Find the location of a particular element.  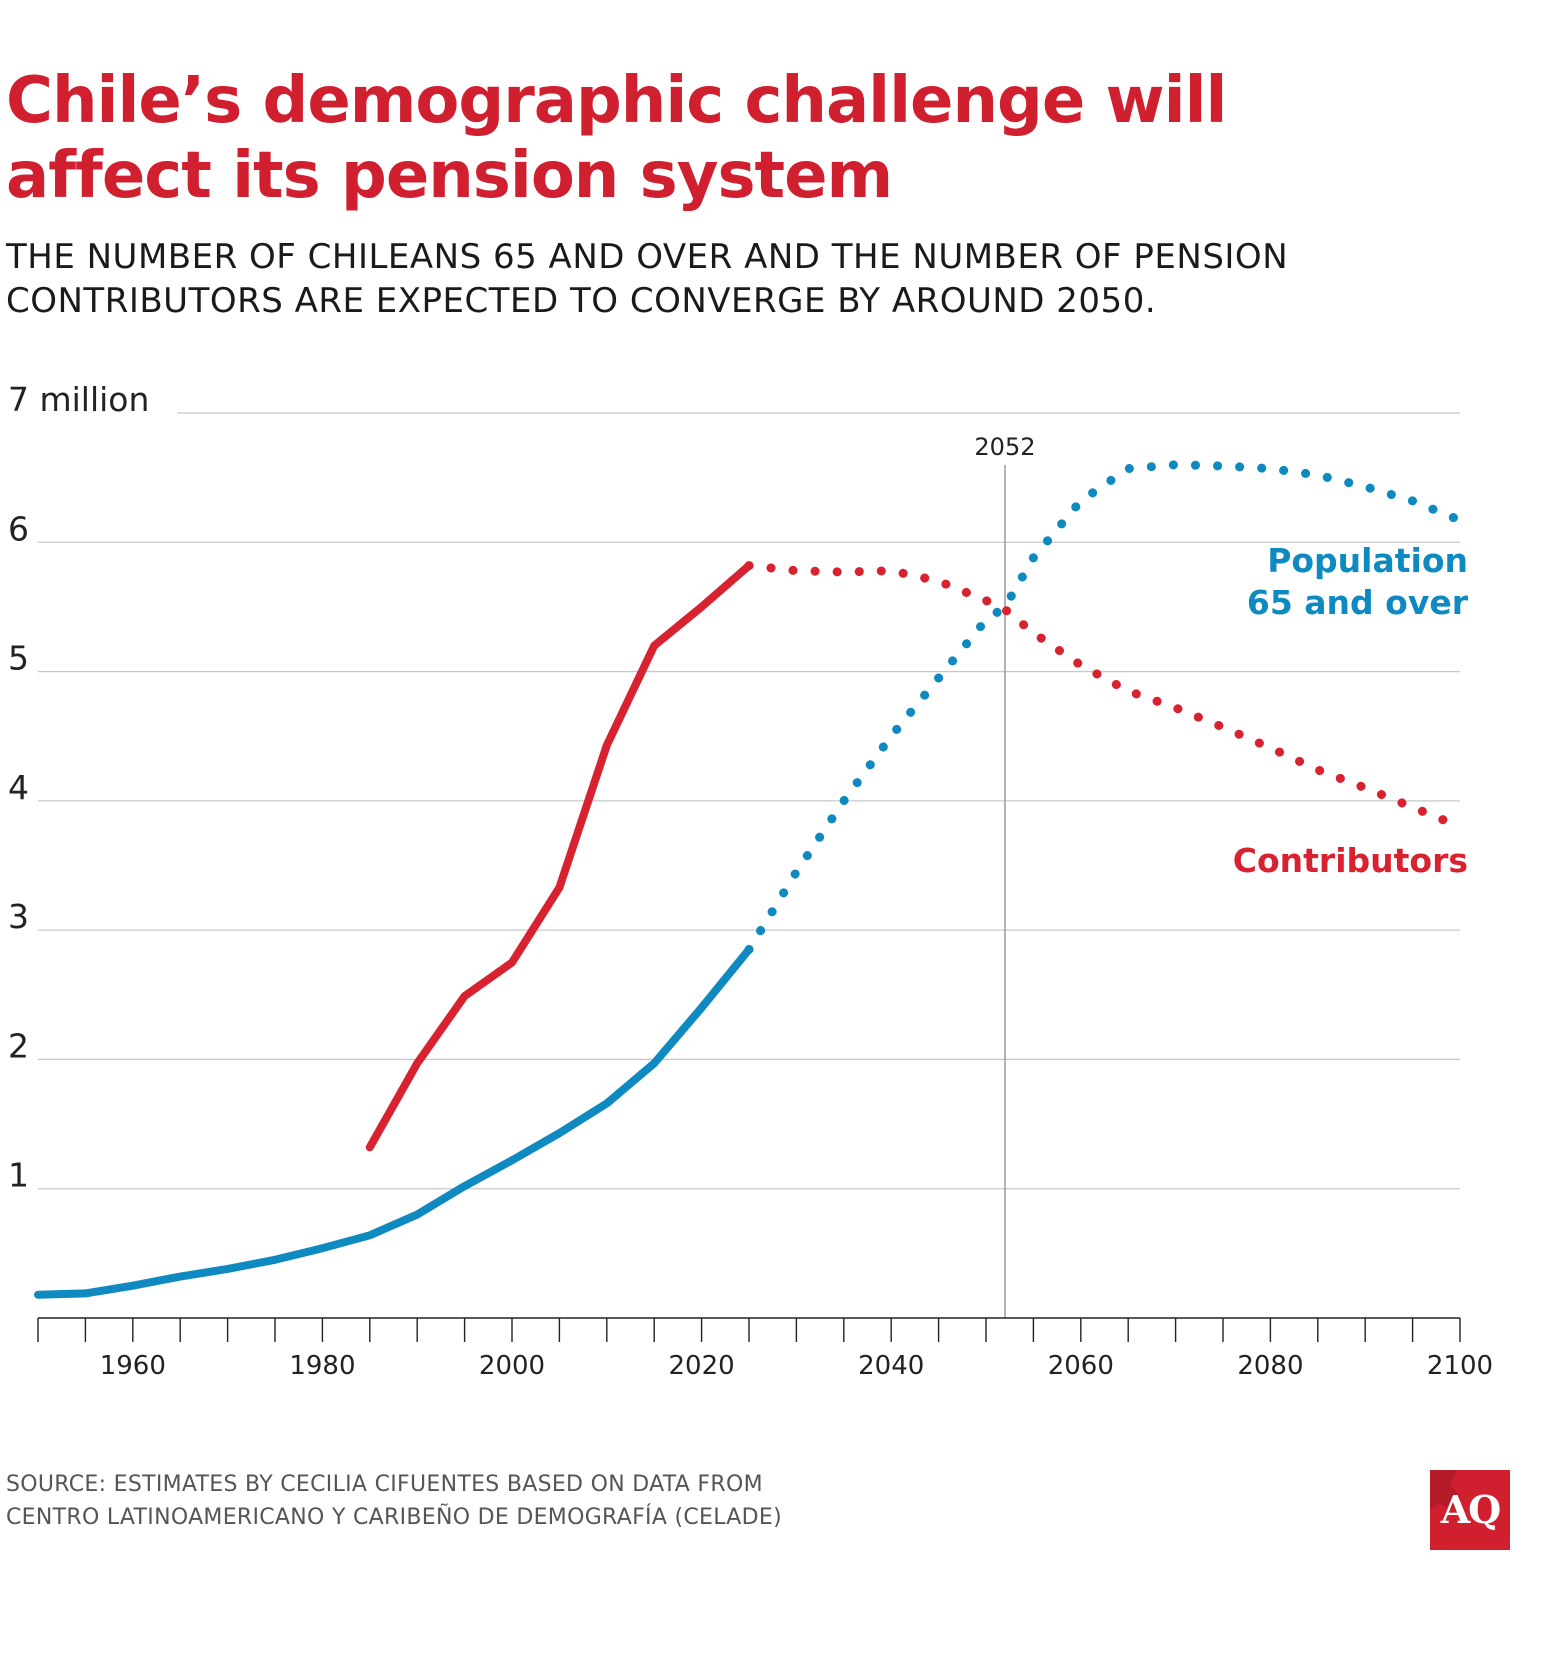

title-line-2: affect its pension system is located at coordinates (449, 176).